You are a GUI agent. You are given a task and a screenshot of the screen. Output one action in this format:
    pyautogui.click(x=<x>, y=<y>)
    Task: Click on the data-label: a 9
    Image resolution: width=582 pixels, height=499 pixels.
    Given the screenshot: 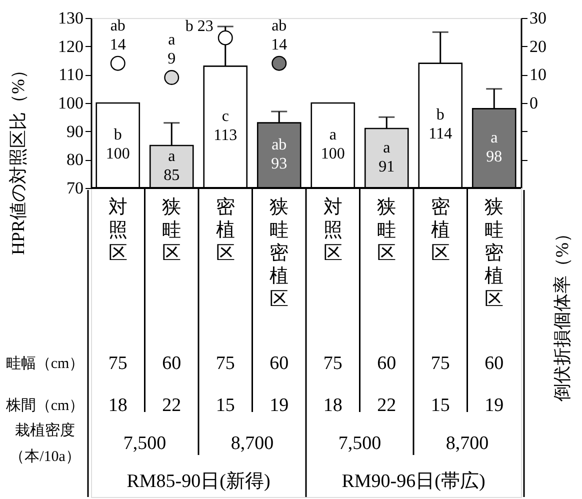 What is the action you would take?
    pyautogui.click(x=172, y=50)
    